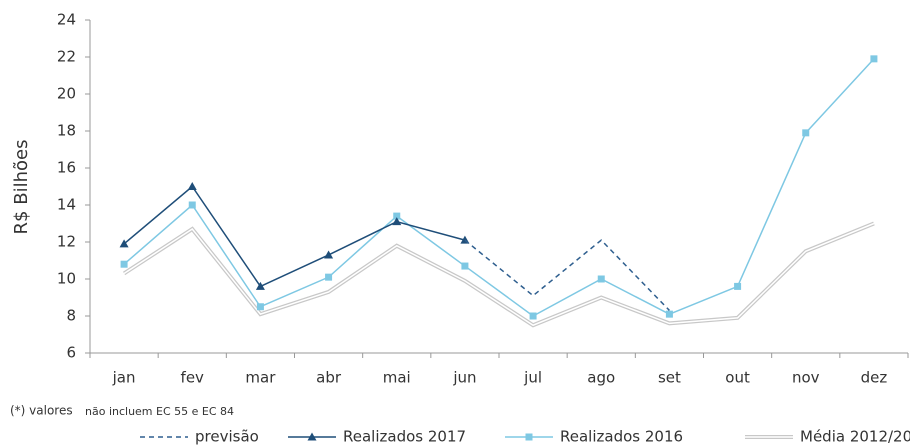 This screenshot has width=910, height=447. I want to click on x-tick-label: out, so click(737, 378).